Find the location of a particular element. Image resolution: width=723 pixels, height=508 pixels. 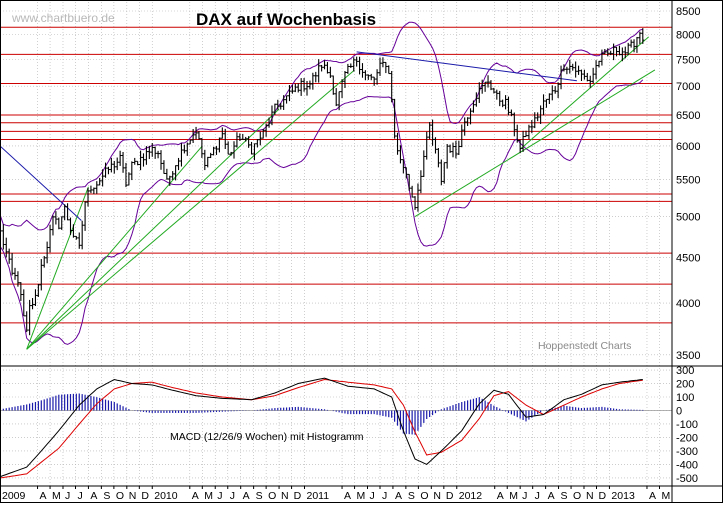

macd-tick-label: -500 is located at coordinates (687, 479).